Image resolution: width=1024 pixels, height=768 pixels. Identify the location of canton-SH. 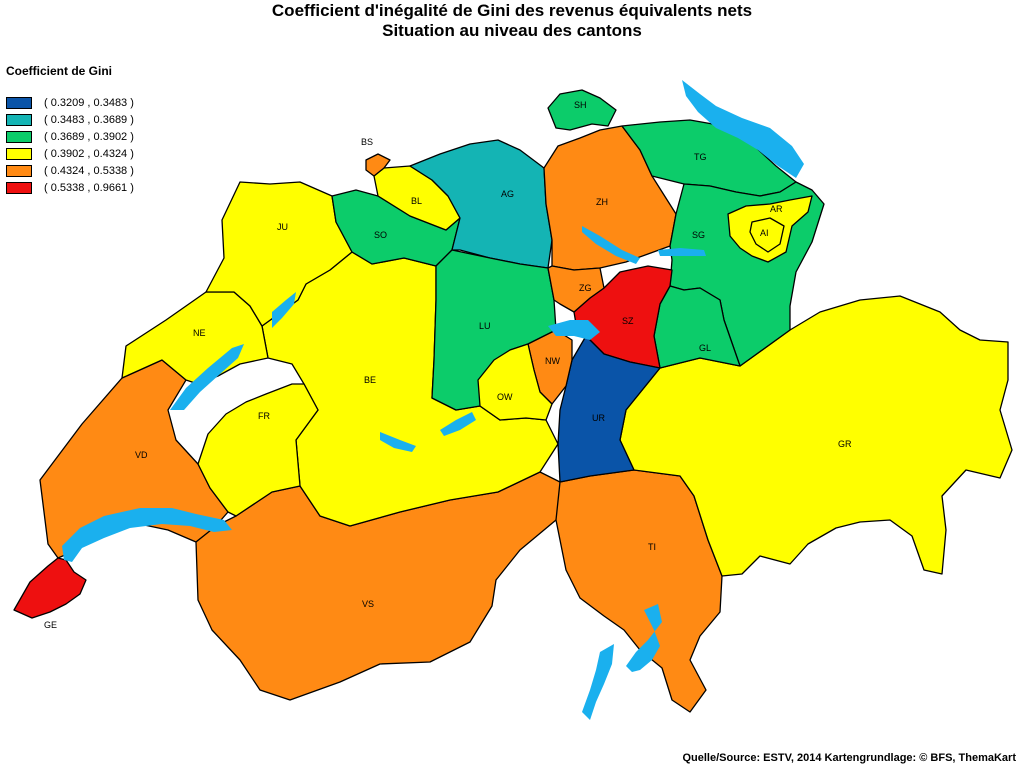
(582, 110).